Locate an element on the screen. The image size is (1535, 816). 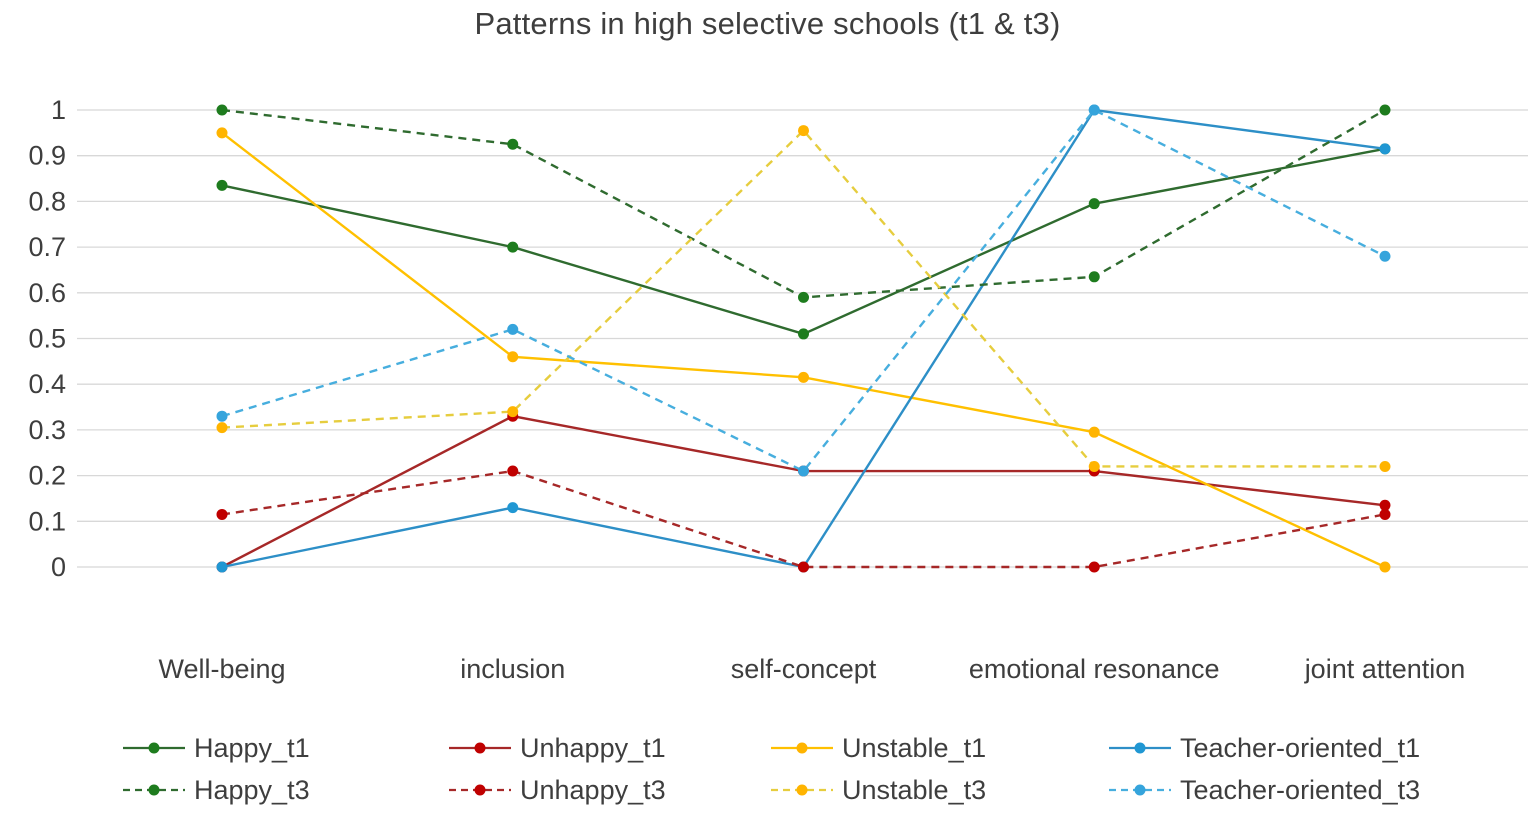
series-line-unhappy-t1 is located at coordinates (803, 491).